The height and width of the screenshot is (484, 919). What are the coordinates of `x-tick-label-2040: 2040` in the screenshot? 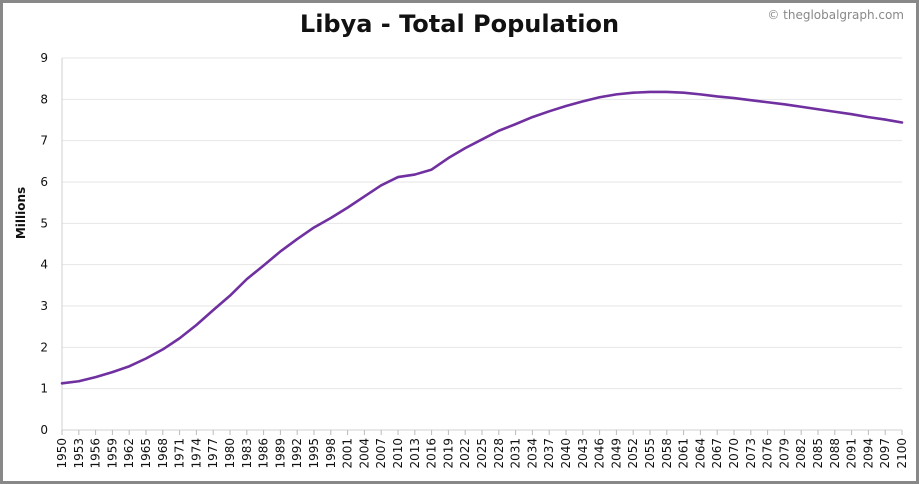 It's located at (566, 453).